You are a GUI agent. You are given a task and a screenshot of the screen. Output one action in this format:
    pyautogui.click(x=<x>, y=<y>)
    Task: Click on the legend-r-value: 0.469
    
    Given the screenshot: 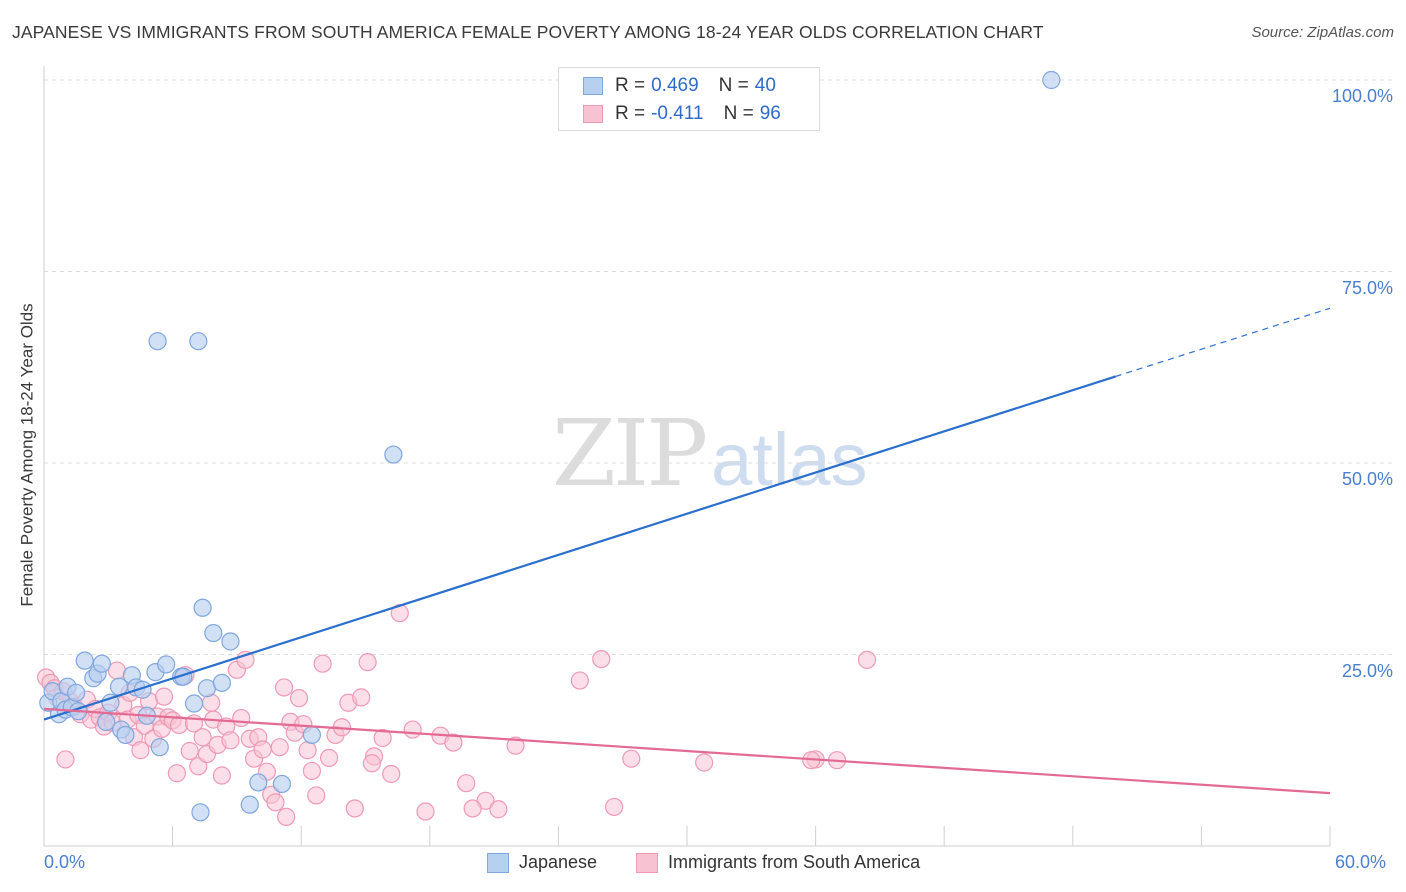 What is the action you would take?
    pyautogui.click(x=675, y=85)
    